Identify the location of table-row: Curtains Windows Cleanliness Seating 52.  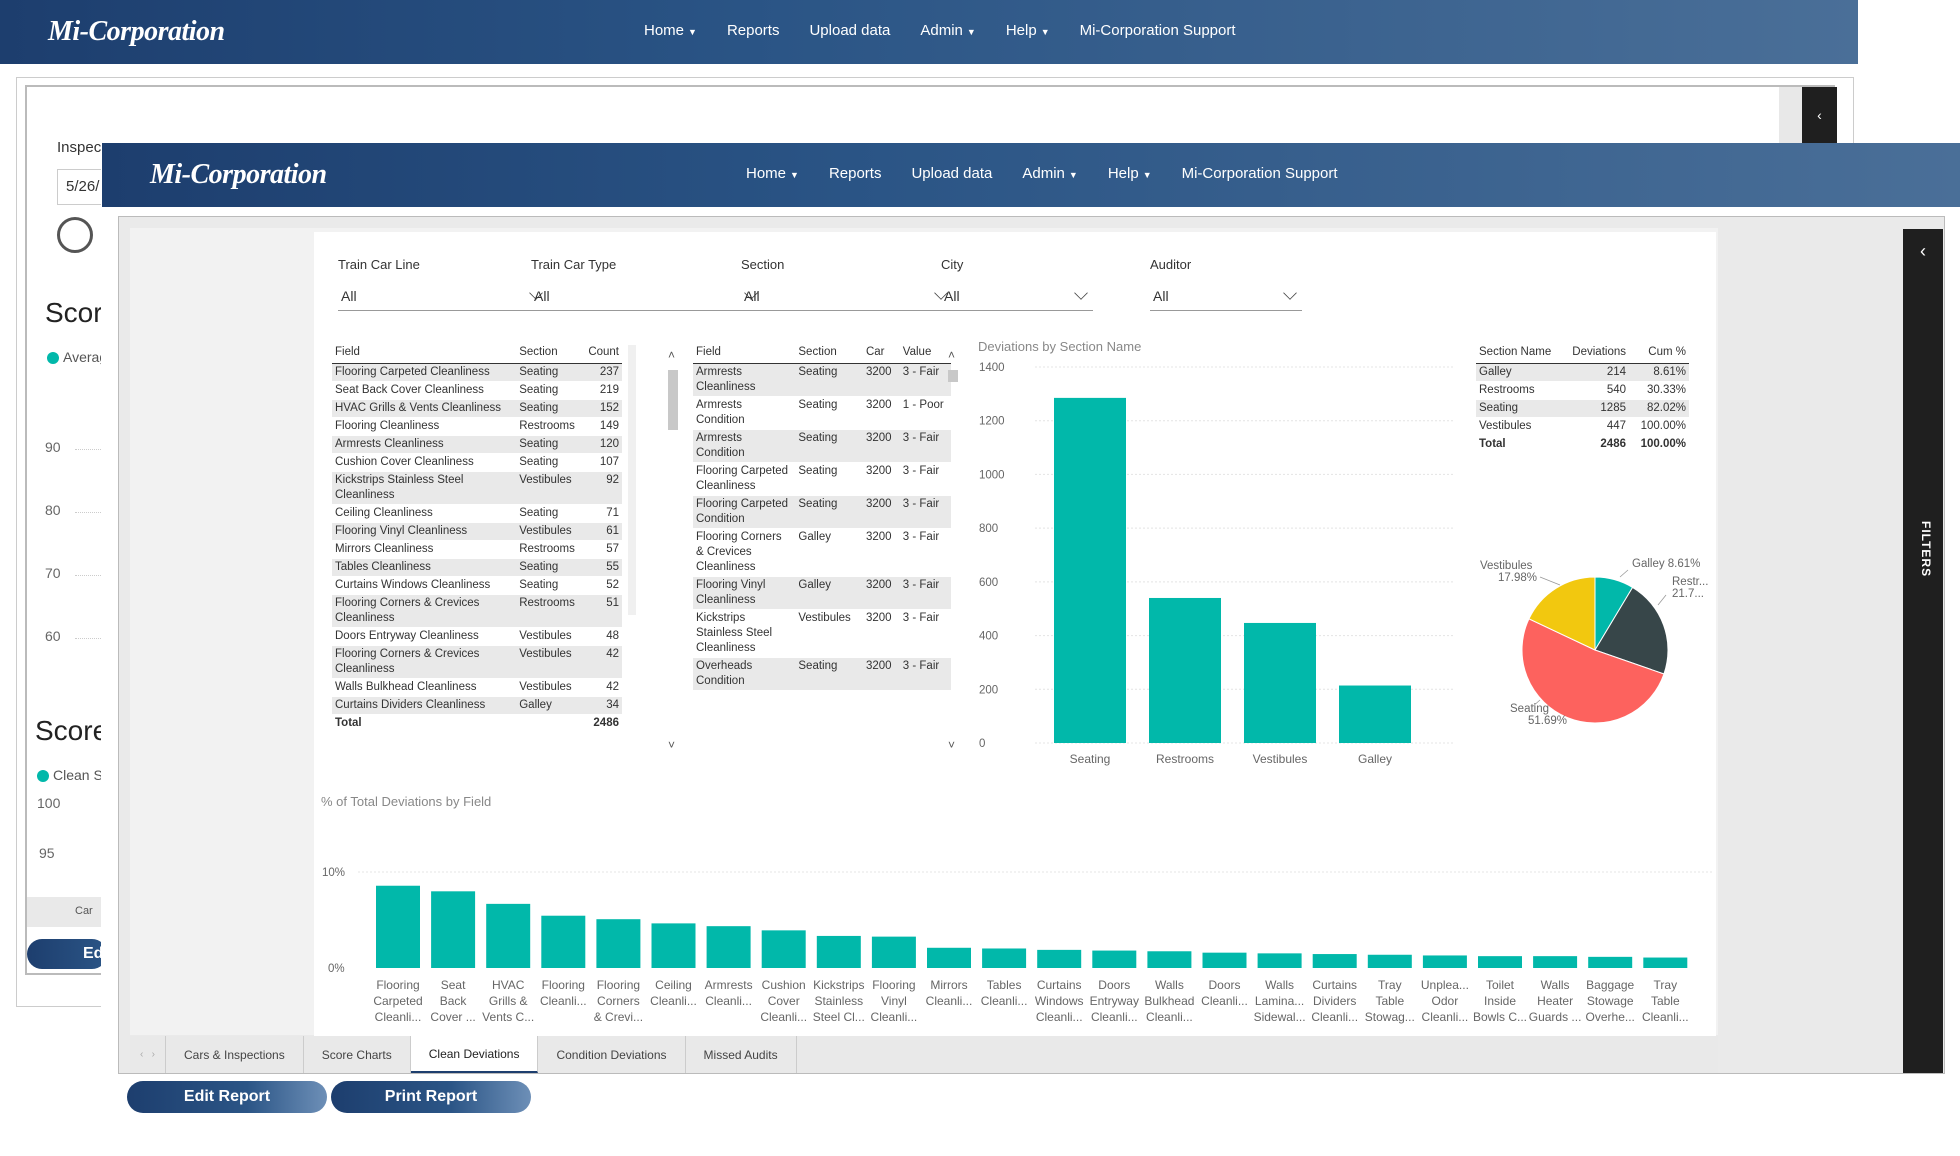
(477, 585).